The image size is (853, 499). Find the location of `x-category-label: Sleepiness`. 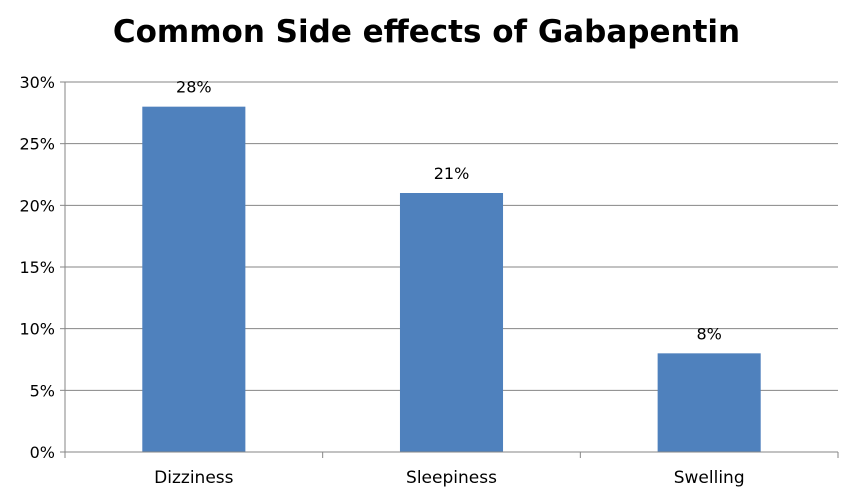

x-category-label: Sleepiness is located at coordinates (451, 478).